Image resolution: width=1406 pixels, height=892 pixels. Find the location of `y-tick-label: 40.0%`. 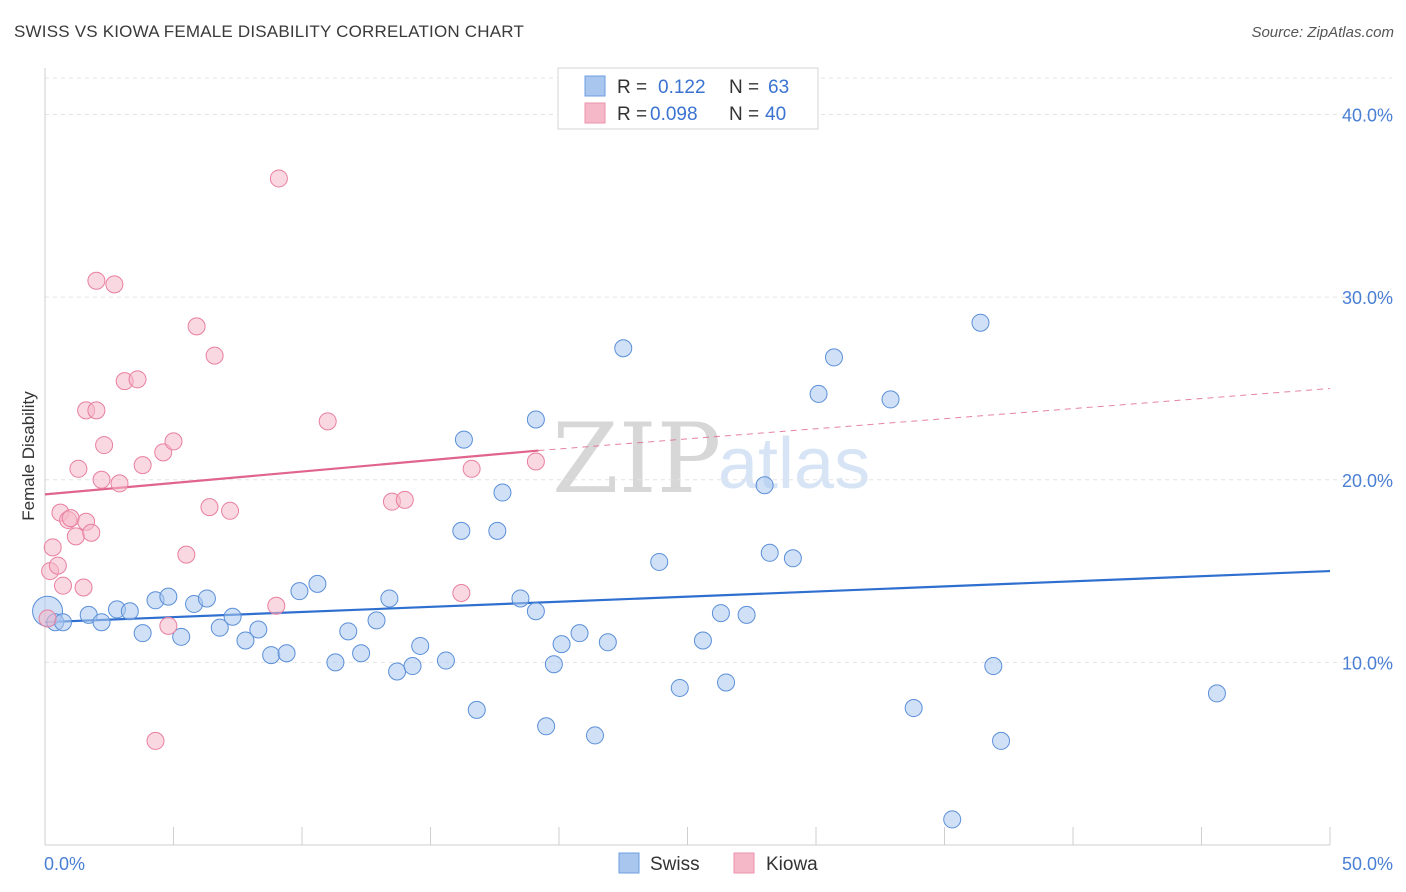

y-tick-label: 40.0% is located at coordinates (1367, 116).